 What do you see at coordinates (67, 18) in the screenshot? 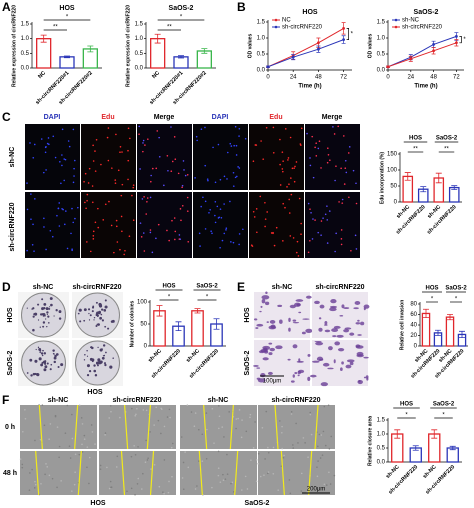
I see `significance-label: *` at bounding box center [67, 18].